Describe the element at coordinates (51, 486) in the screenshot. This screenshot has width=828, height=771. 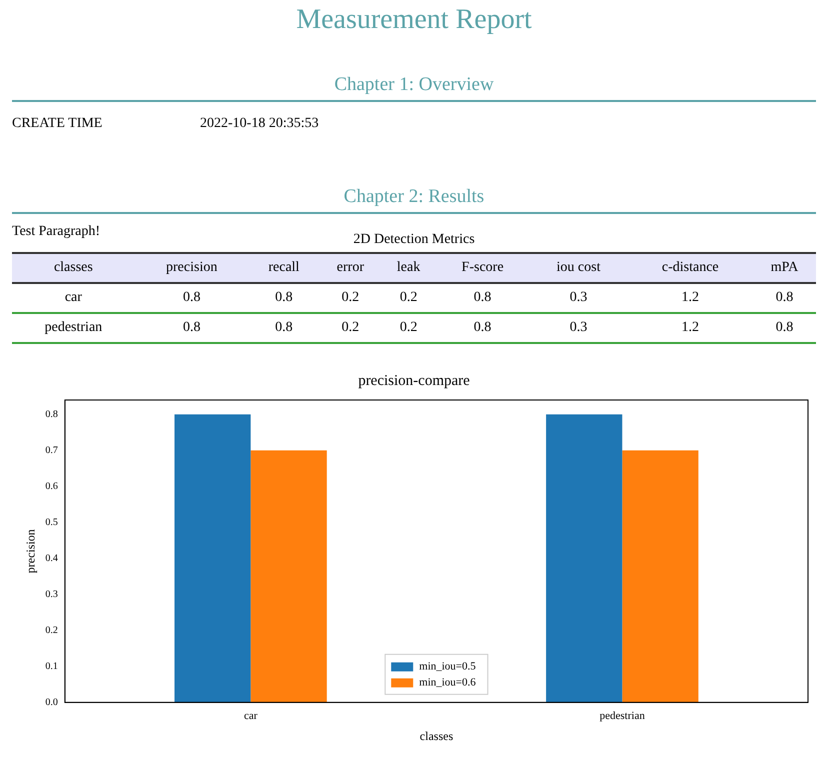
I see `y-tick-label: 0.6` at that location.